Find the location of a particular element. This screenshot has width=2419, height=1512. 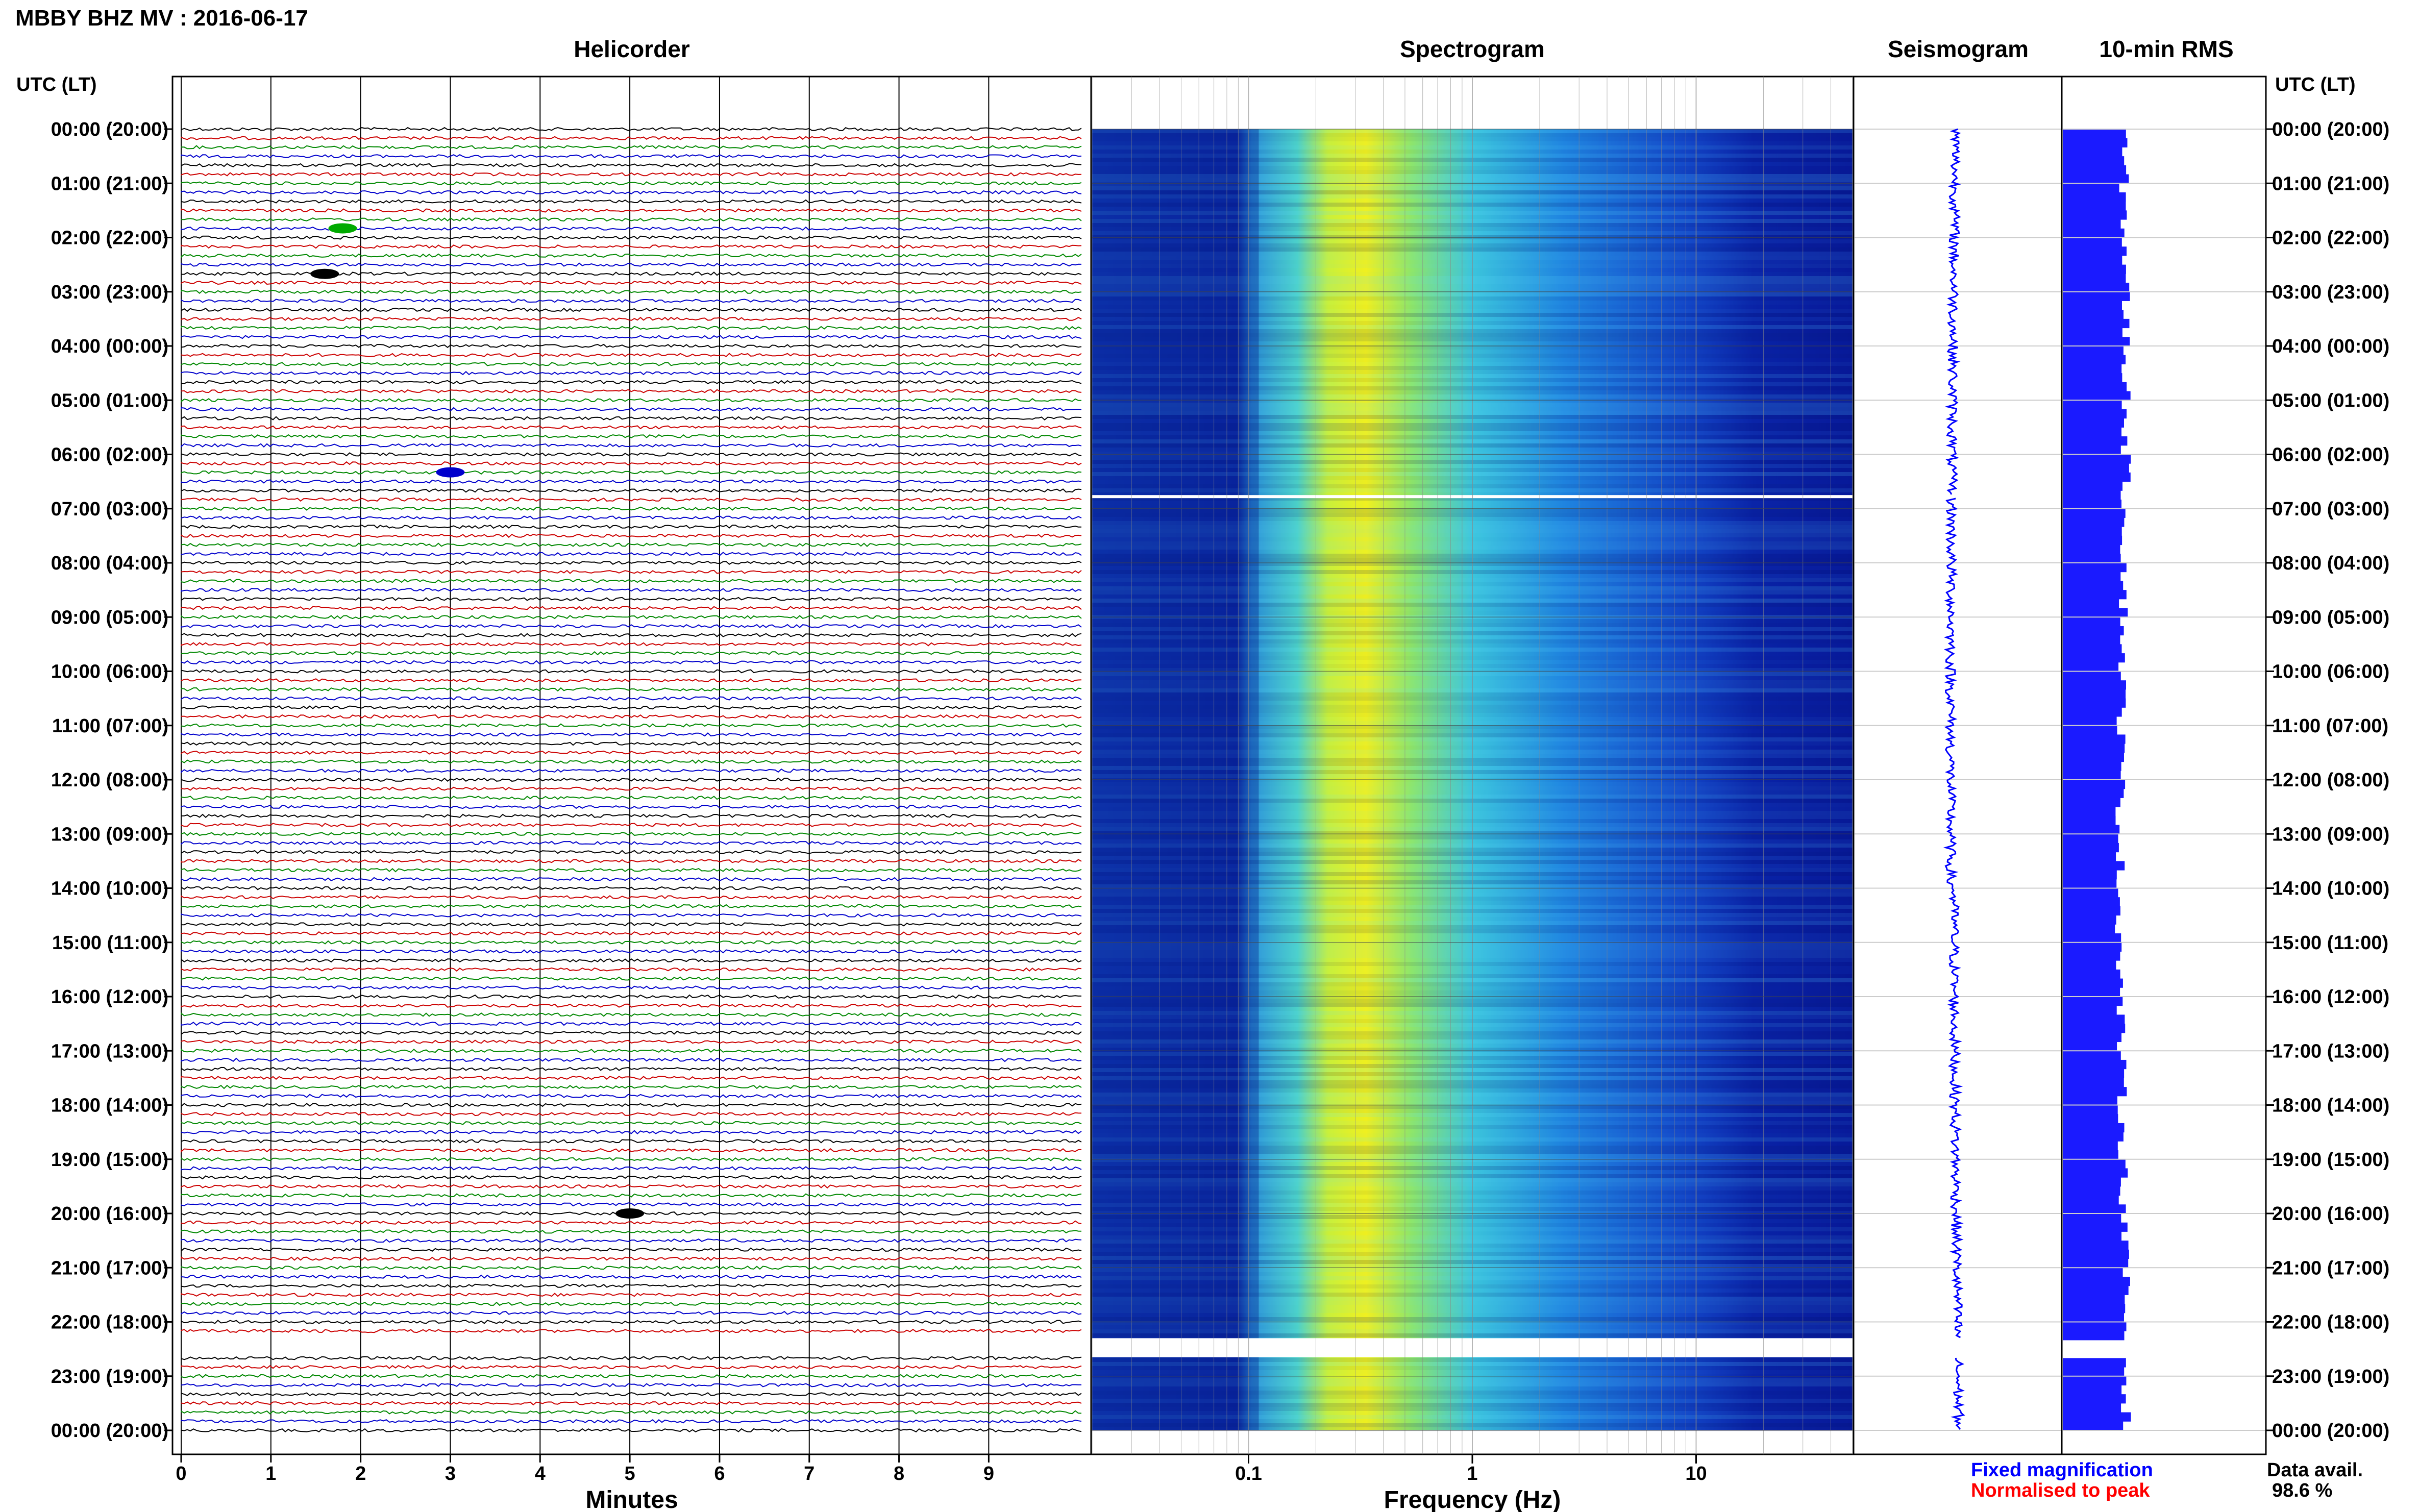

time-tick-right: 20:00 (16:00) is located at coordinates (2330, 1214).